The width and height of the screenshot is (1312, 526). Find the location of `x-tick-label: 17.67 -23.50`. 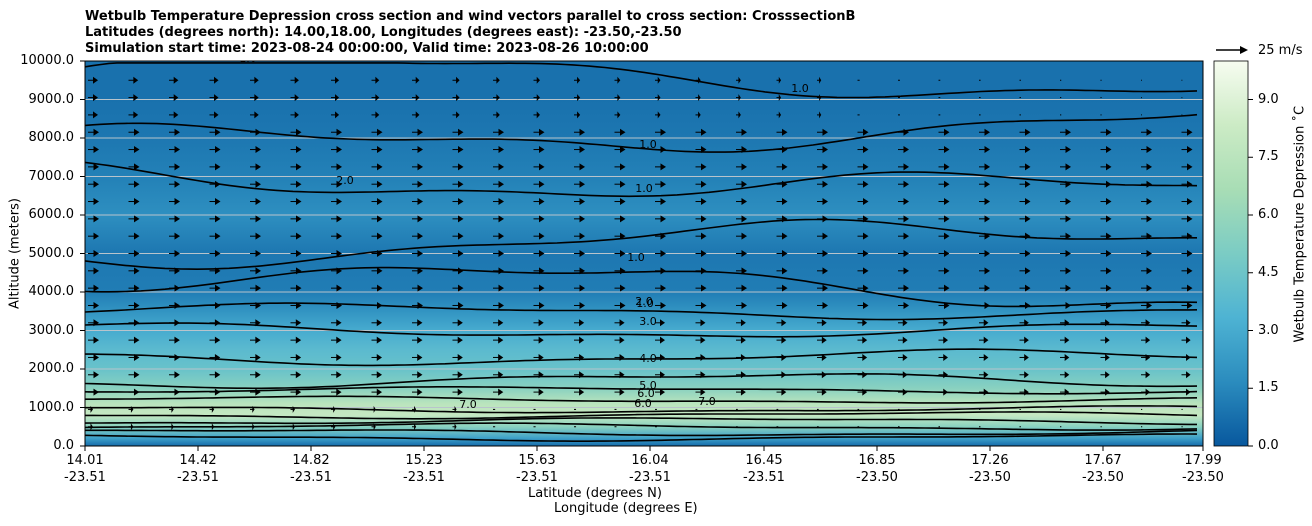

x-tick-label: 17.67 -23.50 is located at coordinates (1103, 469).